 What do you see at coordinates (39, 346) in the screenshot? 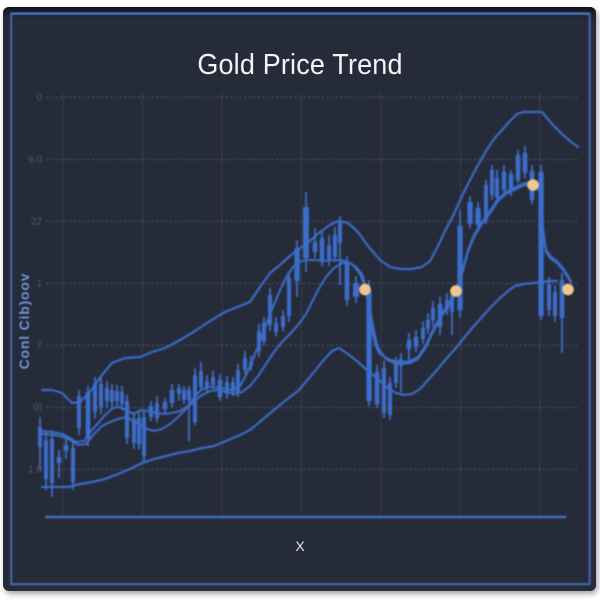
I see `svg-text: 7` at bounding box center [39, 346].